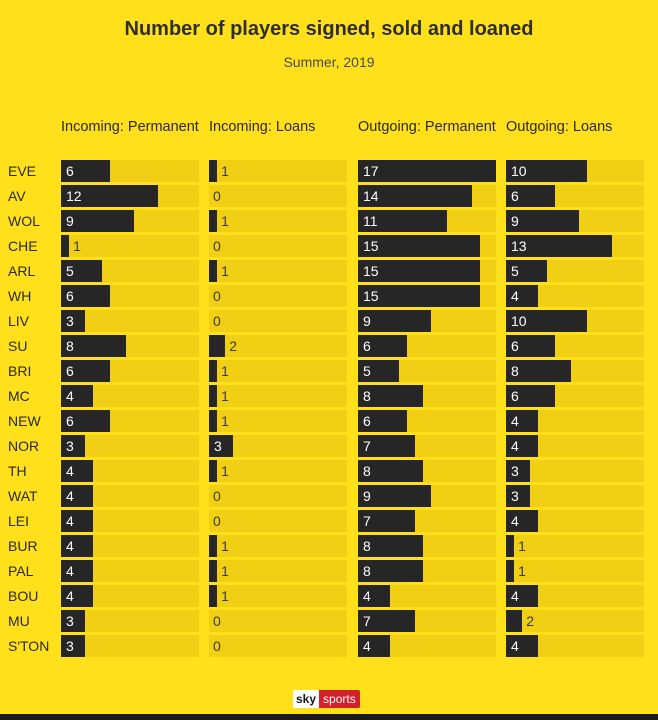 Image resolution: width=658 pixels, height=720 pixels. What do you see at coordinates (233, 346) in the screenshot?
I see `data-label: 2` at bounding box center [233, 346].